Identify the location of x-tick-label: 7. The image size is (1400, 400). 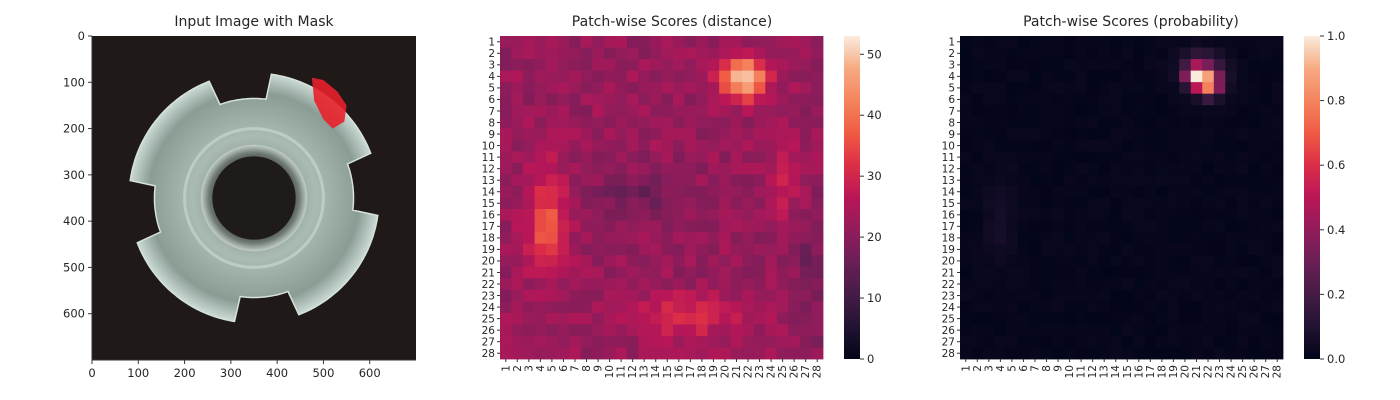
(575, 368).